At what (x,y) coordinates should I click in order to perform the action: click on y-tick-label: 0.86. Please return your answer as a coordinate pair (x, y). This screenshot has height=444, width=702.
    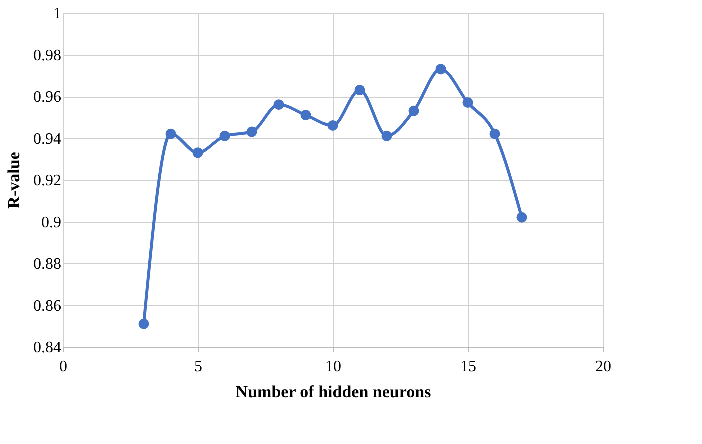
    Looking at the image, I should click on (48, 306).